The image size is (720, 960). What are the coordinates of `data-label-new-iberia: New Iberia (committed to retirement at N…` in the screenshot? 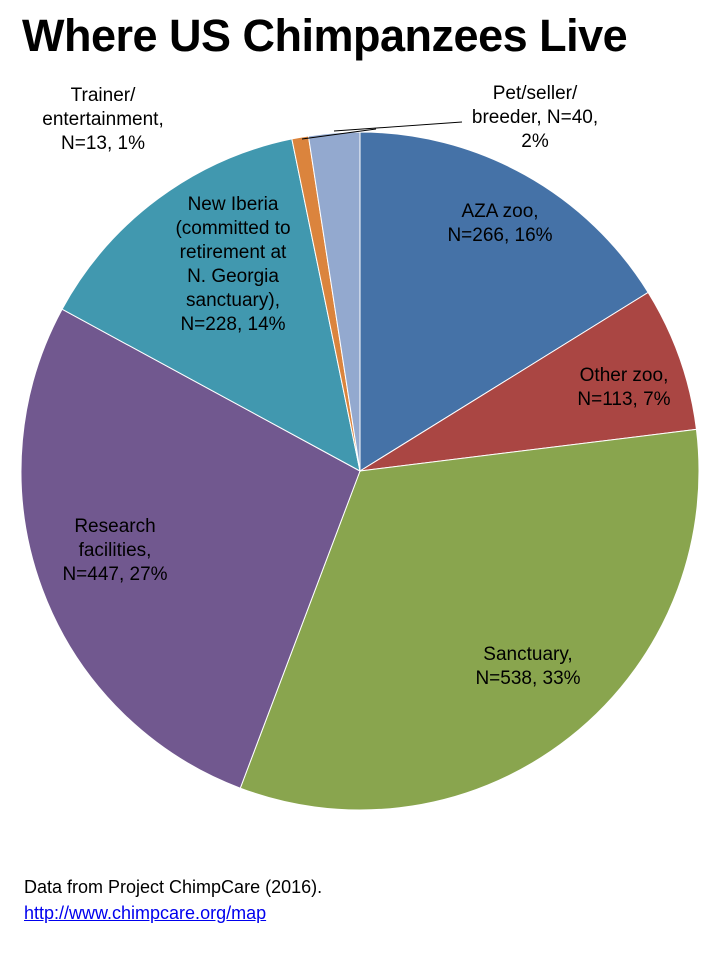 It's located at (233, 264).